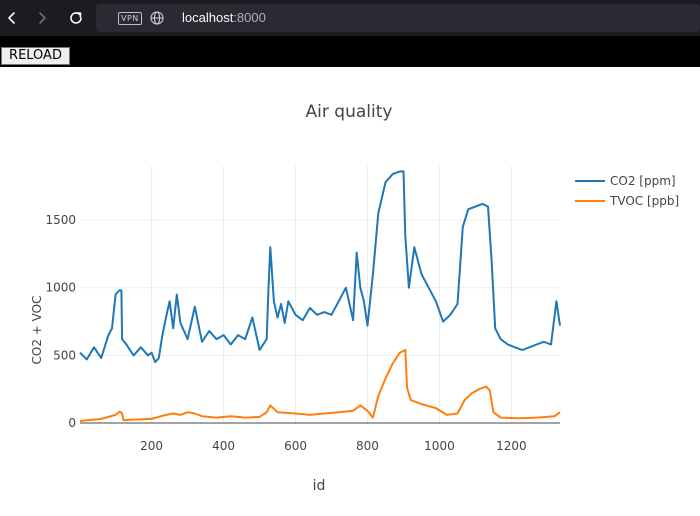 Image resolution: width=700 pixels, height=516 pixels. Describe the element at coordinates (37, 330) in the screenshot. I see `y-axis-label: CO2 + VOC` at that location.